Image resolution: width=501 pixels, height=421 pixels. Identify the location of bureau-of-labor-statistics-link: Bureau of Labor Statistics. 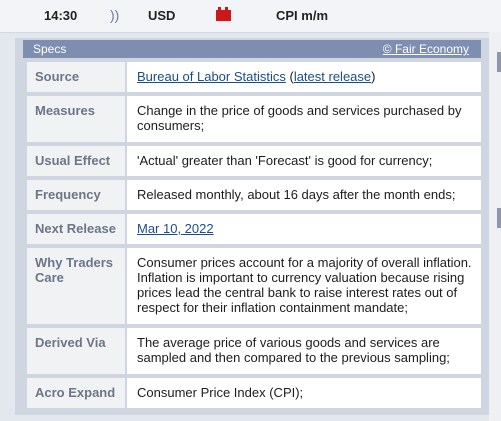
(211, 76).